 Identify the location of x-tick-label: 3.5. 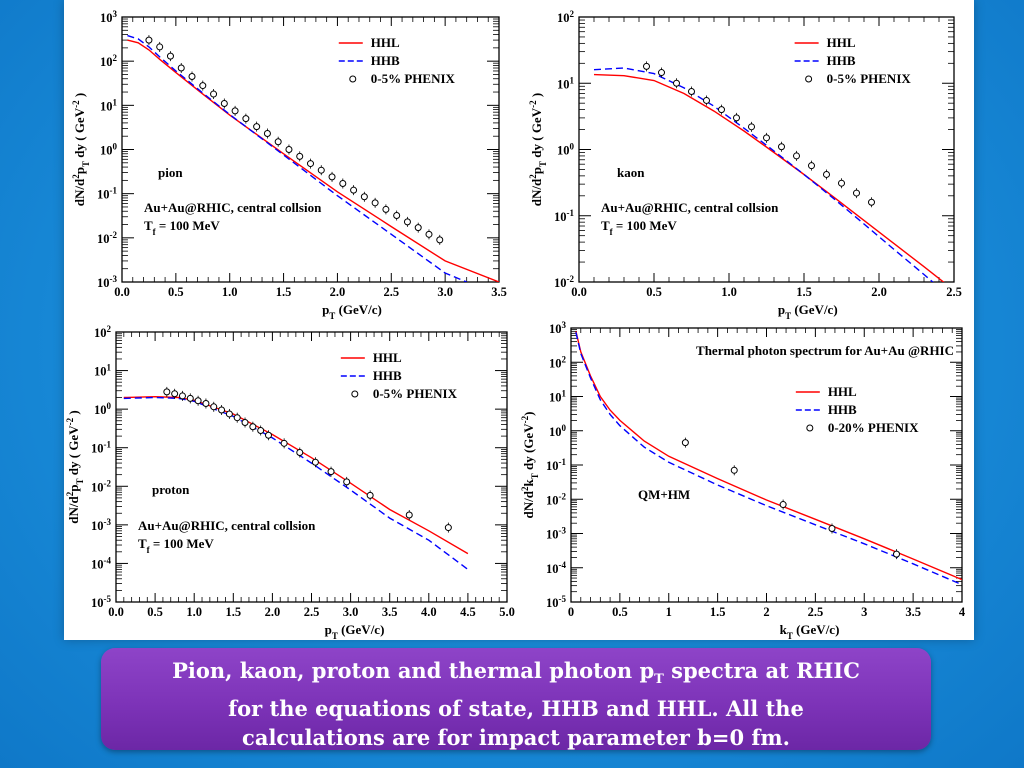
(499, 292).